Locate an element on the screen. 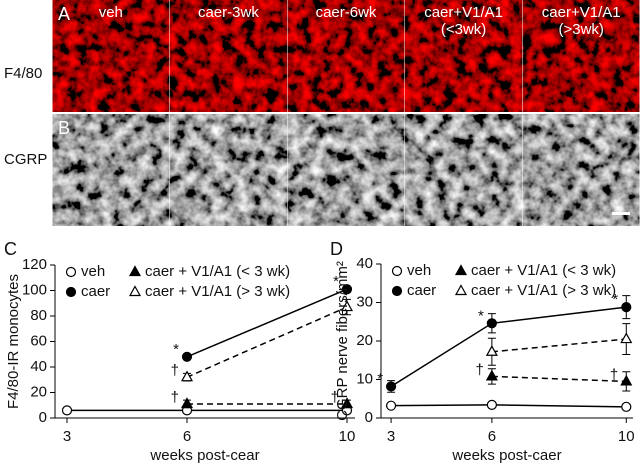 This screenshot has height=463, width=640. y-tick-label: 100 is located at coordinates (34, 289).